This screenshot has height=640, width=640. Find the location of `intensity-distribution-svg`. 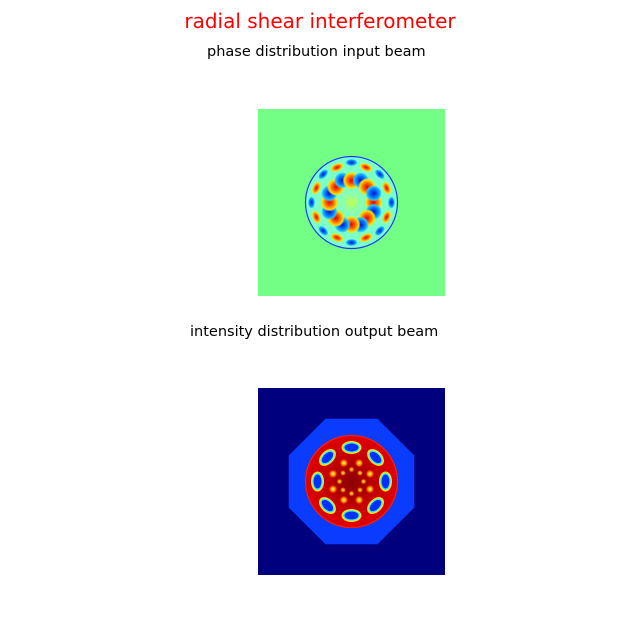

intensity-distribution-svg is located at coordinates (351, 481).